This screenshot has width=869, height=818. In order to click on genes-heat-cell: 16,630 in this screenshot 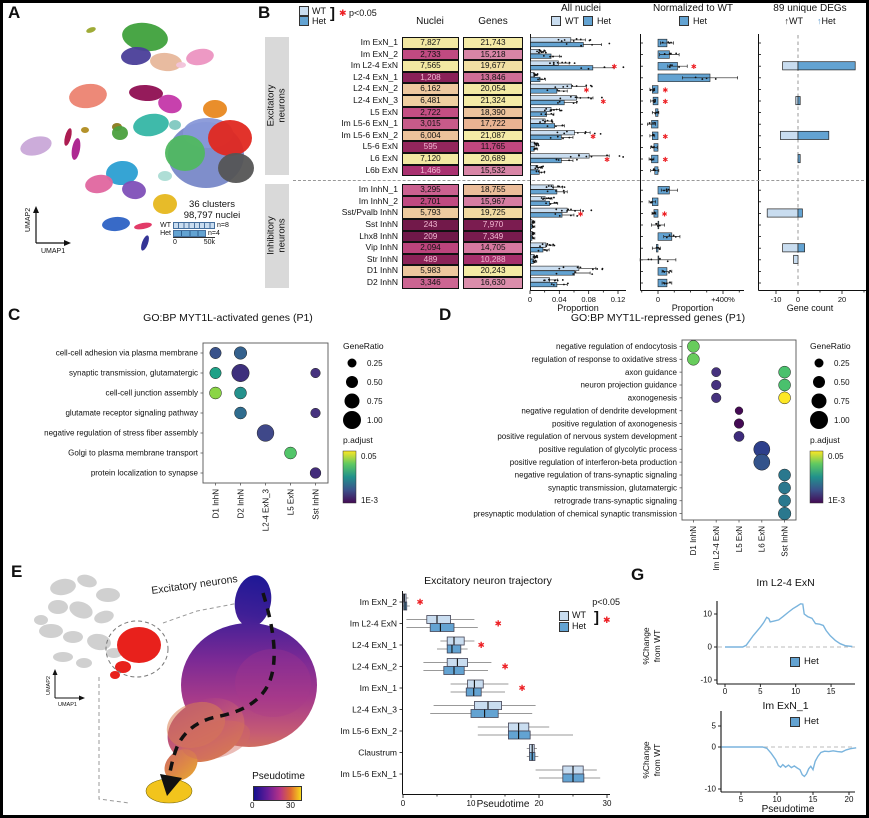, I will do `click(493, 283)`.